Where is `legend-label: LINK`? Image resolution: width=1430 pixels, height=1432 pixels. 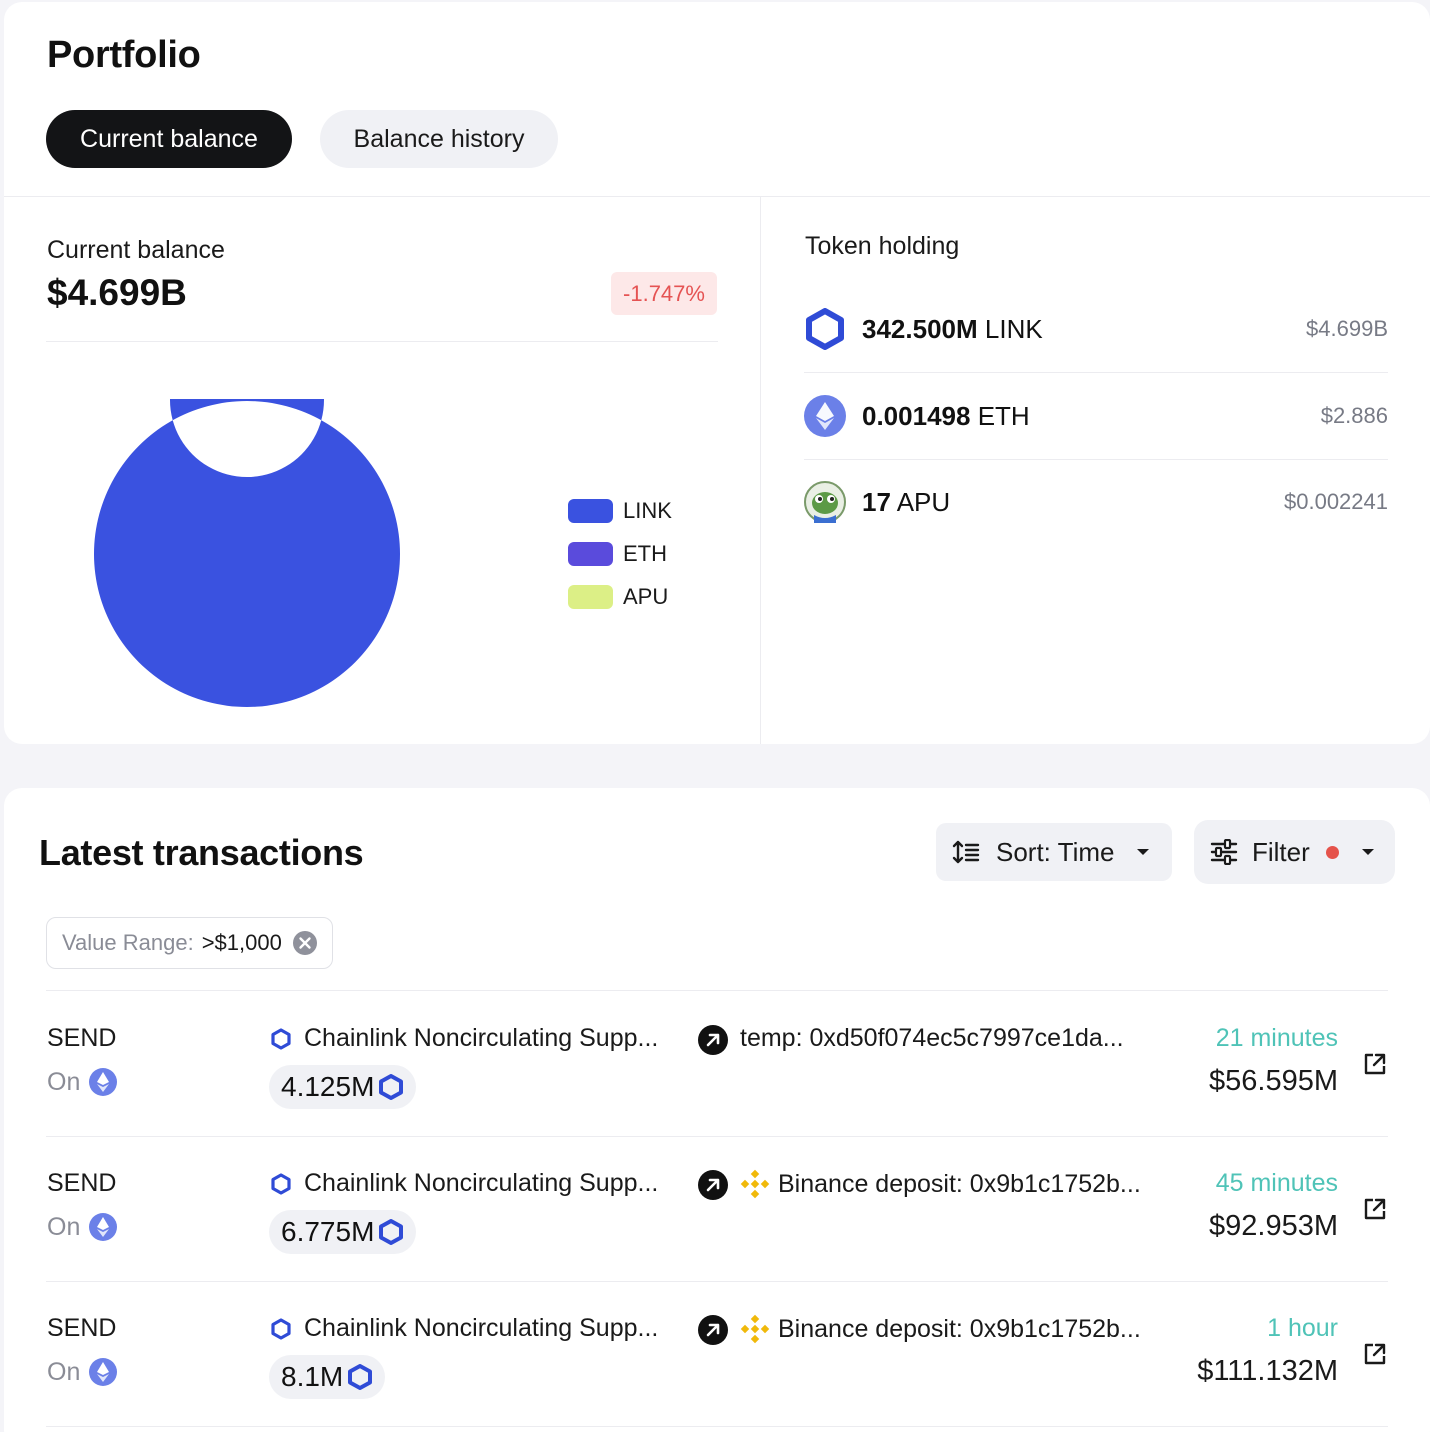
legend-label: LINK is located at coordinates (647, 510).